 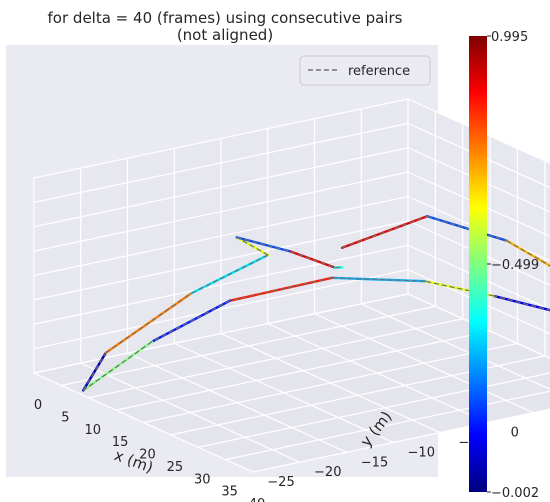 I want to click on colorbar-tick-max: 0.995, so click(x=509, y=37).